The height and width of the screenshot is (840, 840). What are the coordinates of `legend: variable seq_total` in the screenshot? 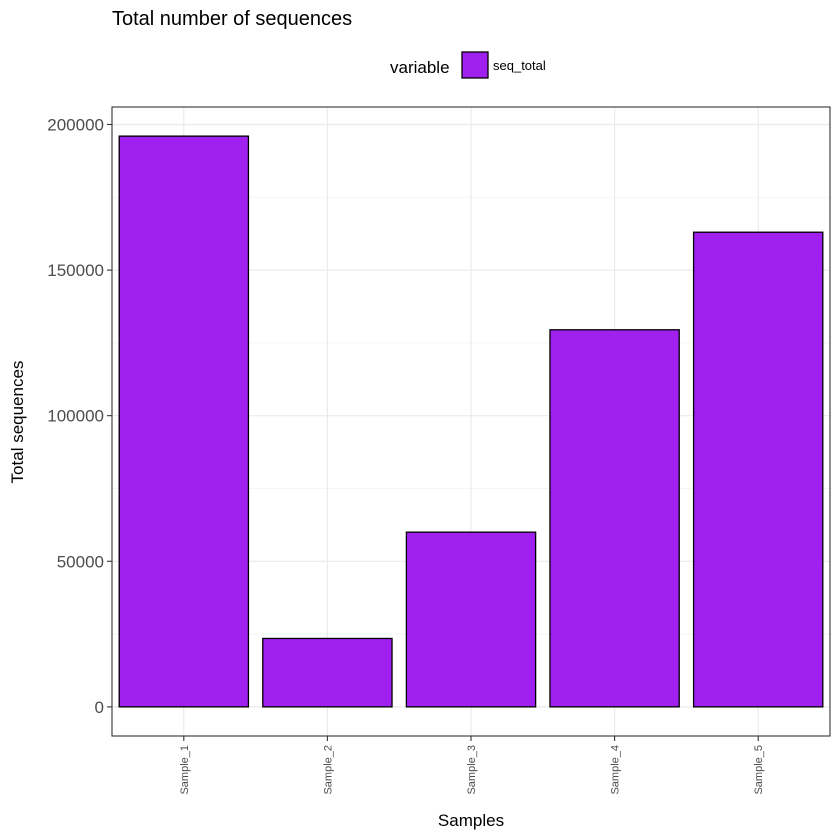 It's located at (468, 65).